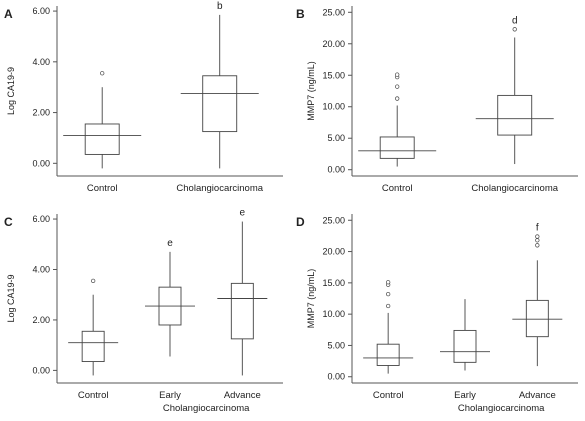 This screenshot has height=421, width=585. Describe the element at coordinates (8, 14) in the screenshot. I see `panel-letter: A` at that location.